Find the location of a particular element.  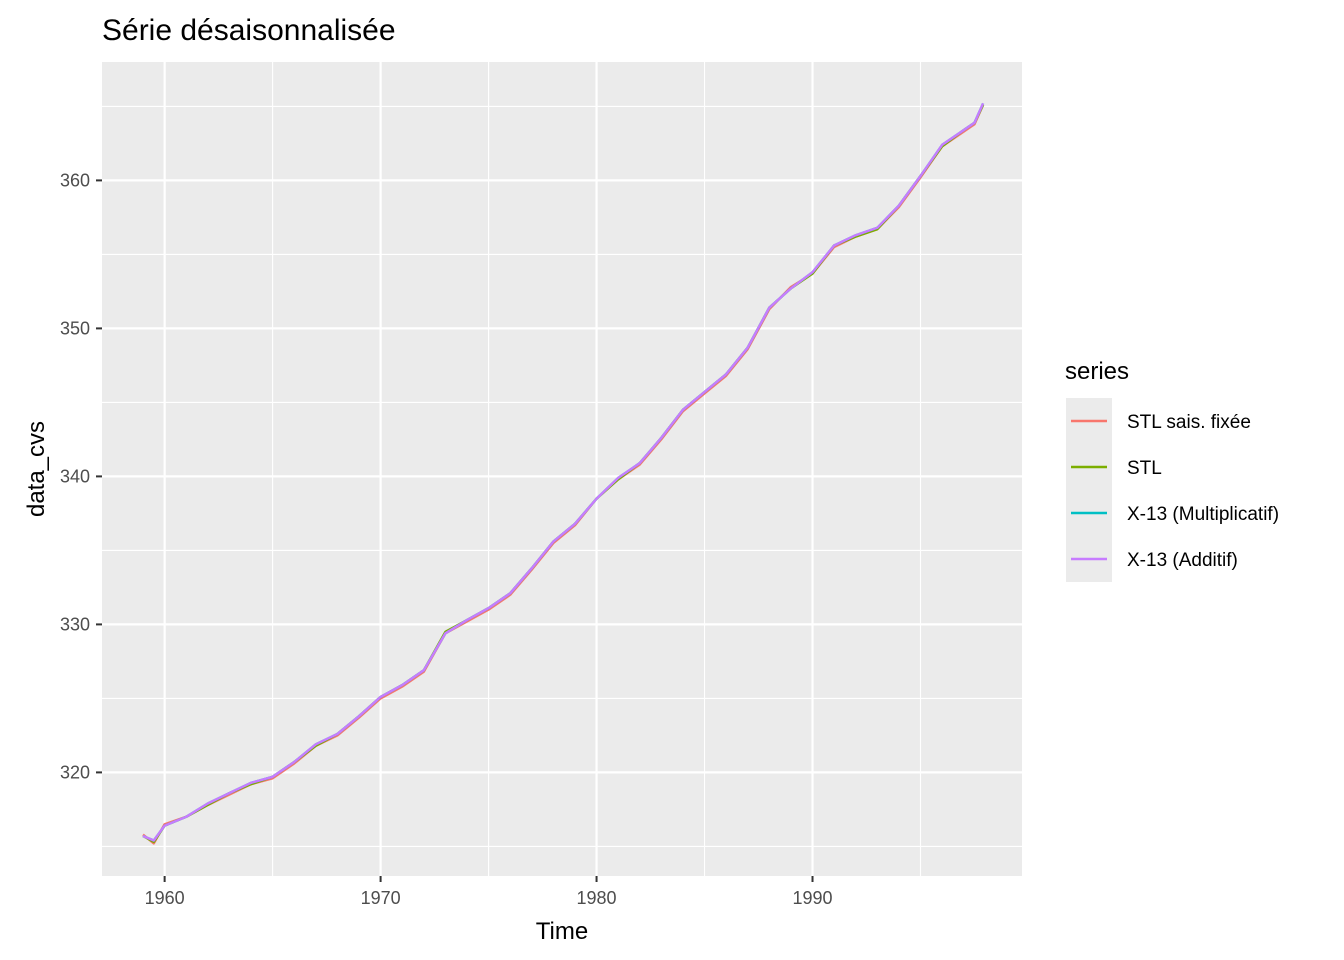

legend-label-3: X-13 (Multiplicatif) is located at coordinates (1203, 514).